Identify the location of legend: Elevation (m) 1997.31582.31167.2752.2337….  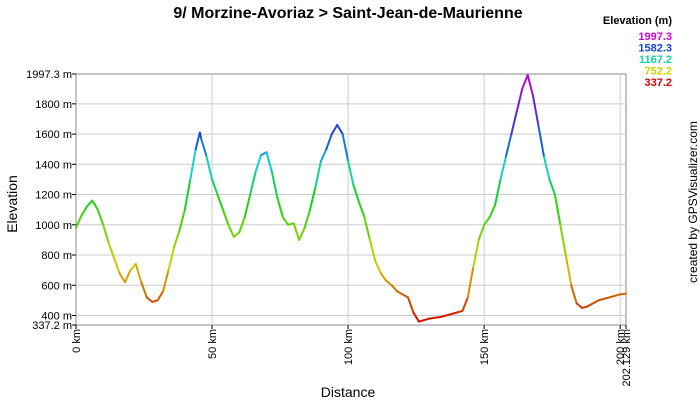
(637, 52).